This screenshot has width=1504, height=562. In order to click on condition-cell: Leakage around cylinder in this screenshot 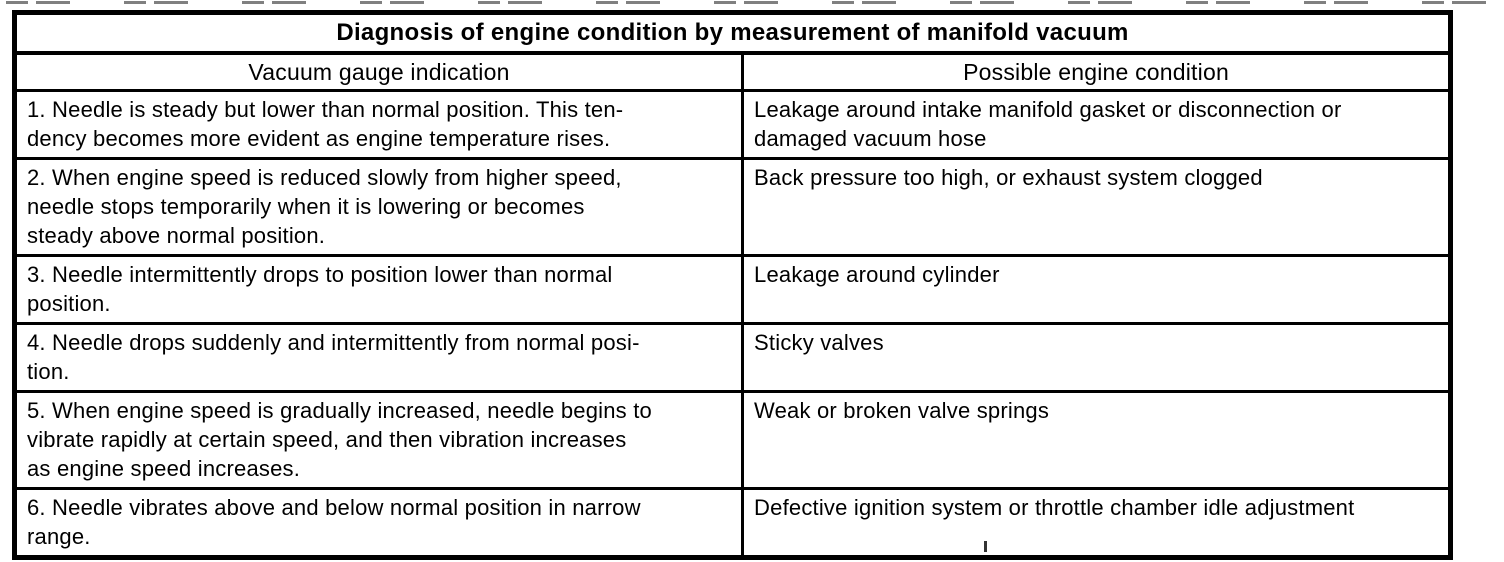, I will do `click(1096, 289)`.